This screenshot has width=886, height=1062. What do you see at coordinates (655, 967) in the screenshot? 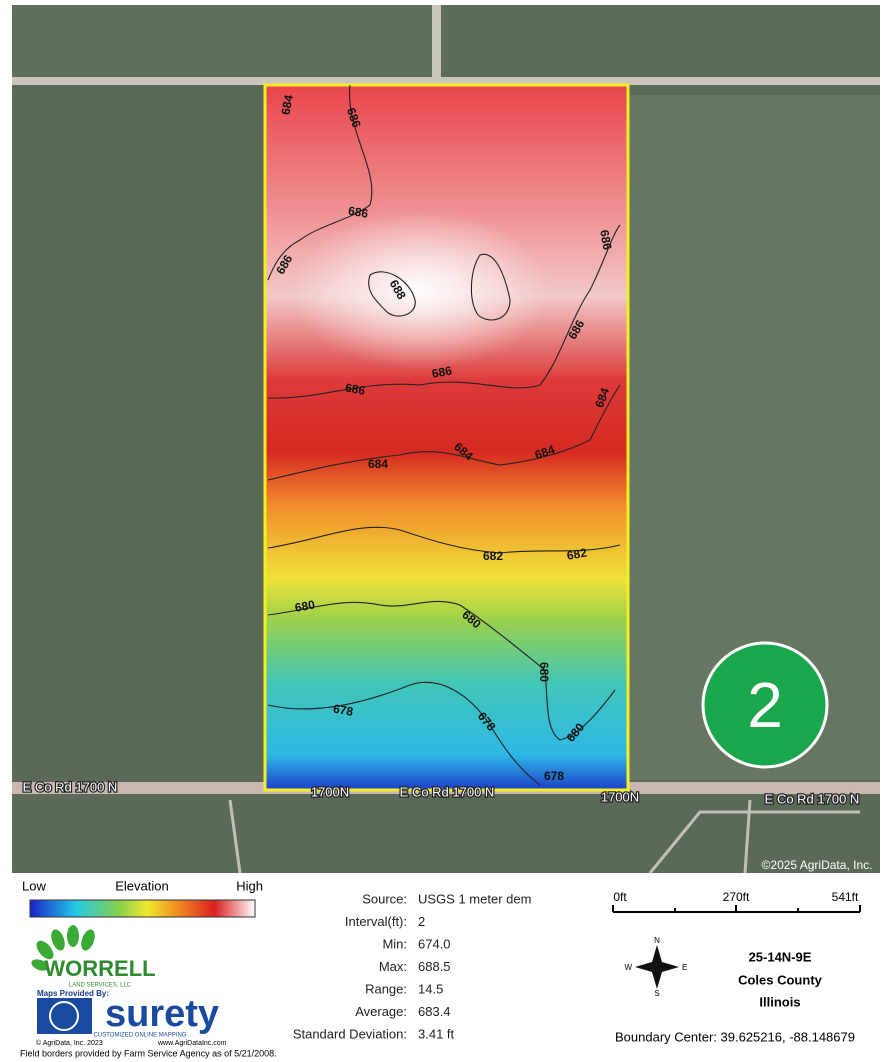
I see `compass: N S E W` at bounding box center [655, 967].